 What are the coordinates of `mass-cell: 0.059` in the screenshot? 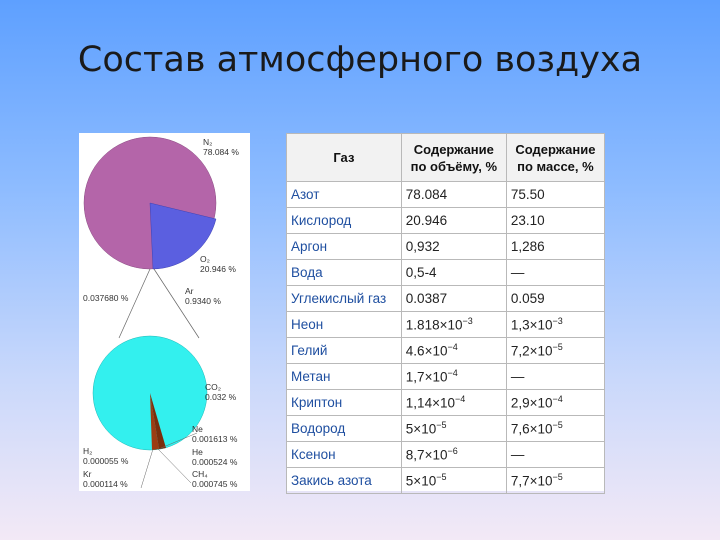 It's located at (555, 298).